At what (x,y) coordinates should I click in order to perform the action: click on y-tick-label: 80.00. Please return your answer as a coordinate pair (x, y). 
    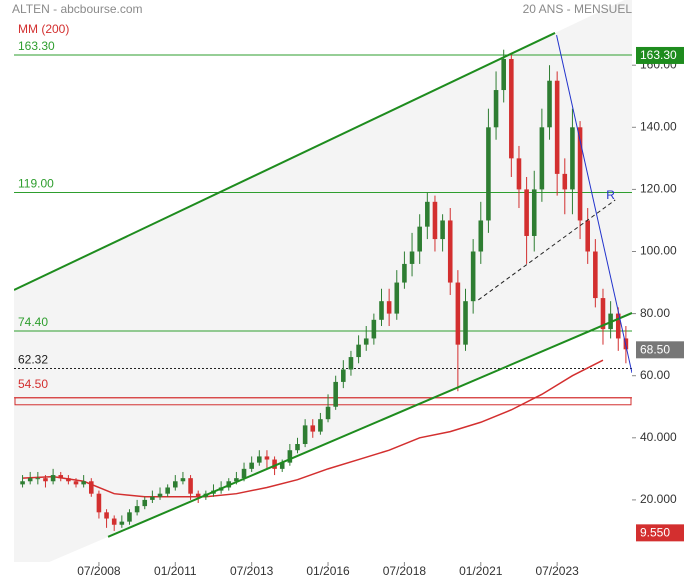
    Looking at the image, I should click on (655, 313).